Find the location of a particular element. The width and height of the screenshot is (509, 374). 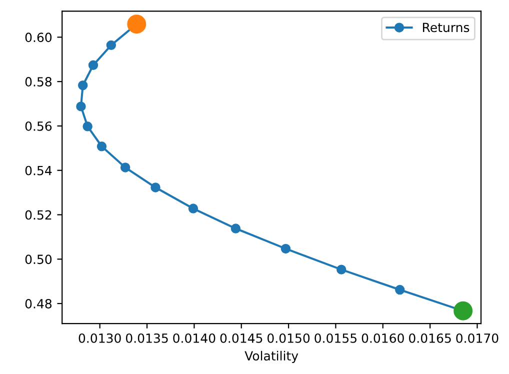

x-tick-label: 0.0155 is located at coordinates (335, 338).